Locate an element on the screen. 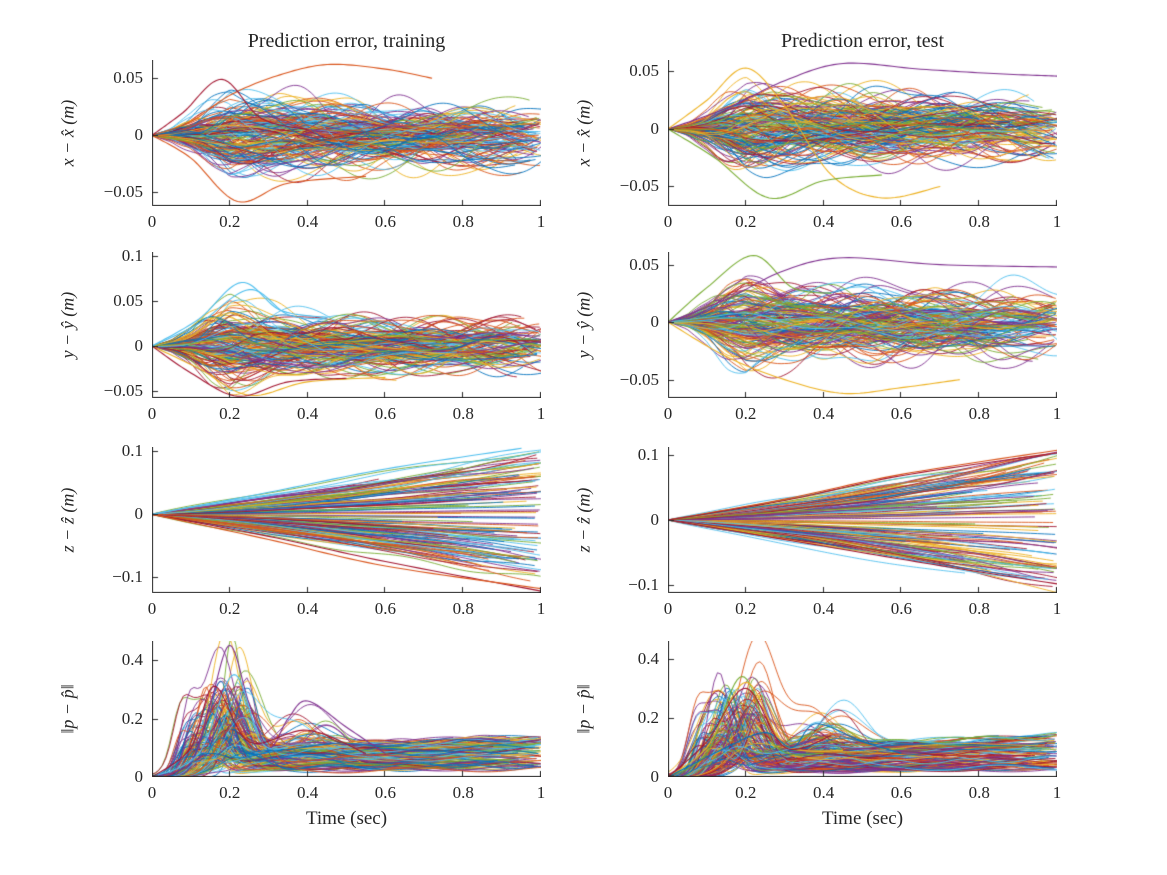  subplot-title: Prediction error, test is located at coordinates (862, 41).